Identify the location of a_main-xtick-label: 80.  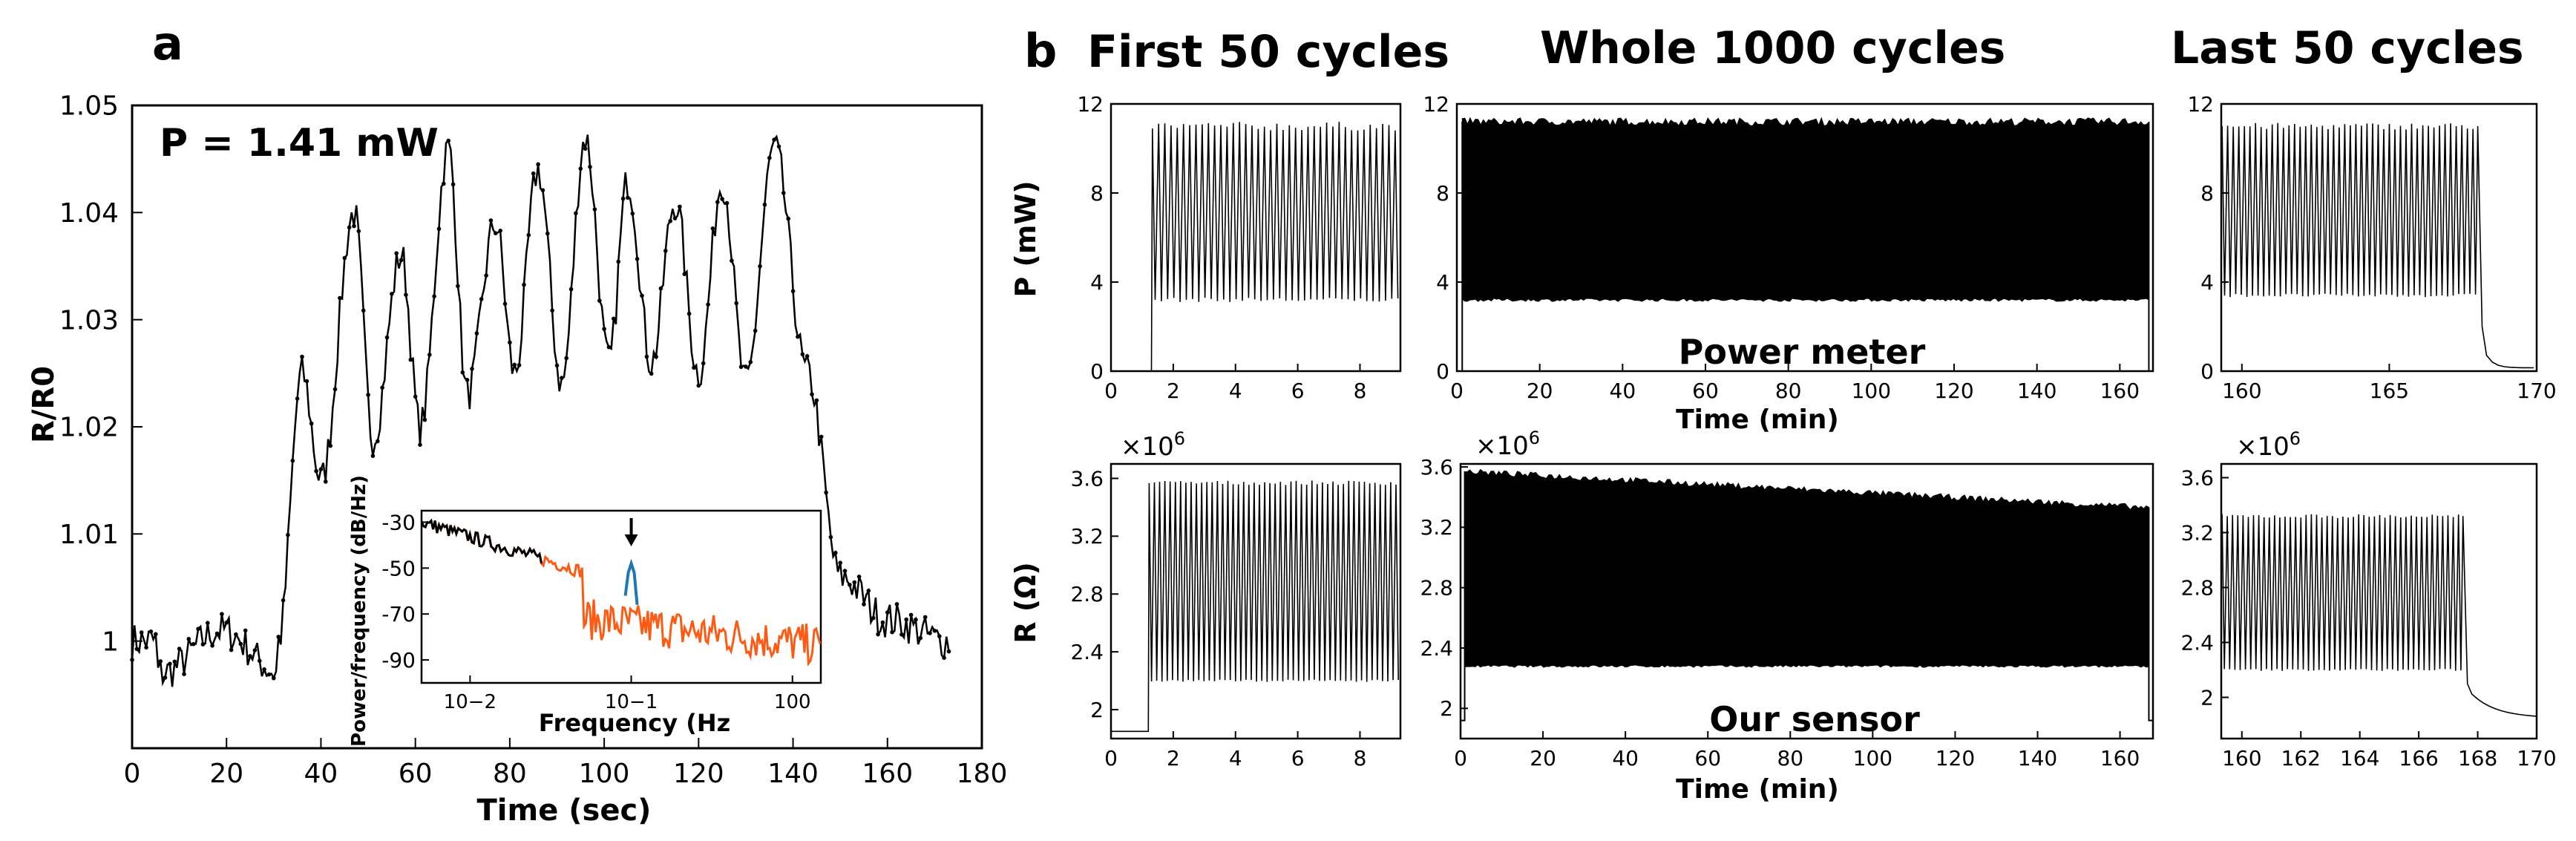
(510, 774).